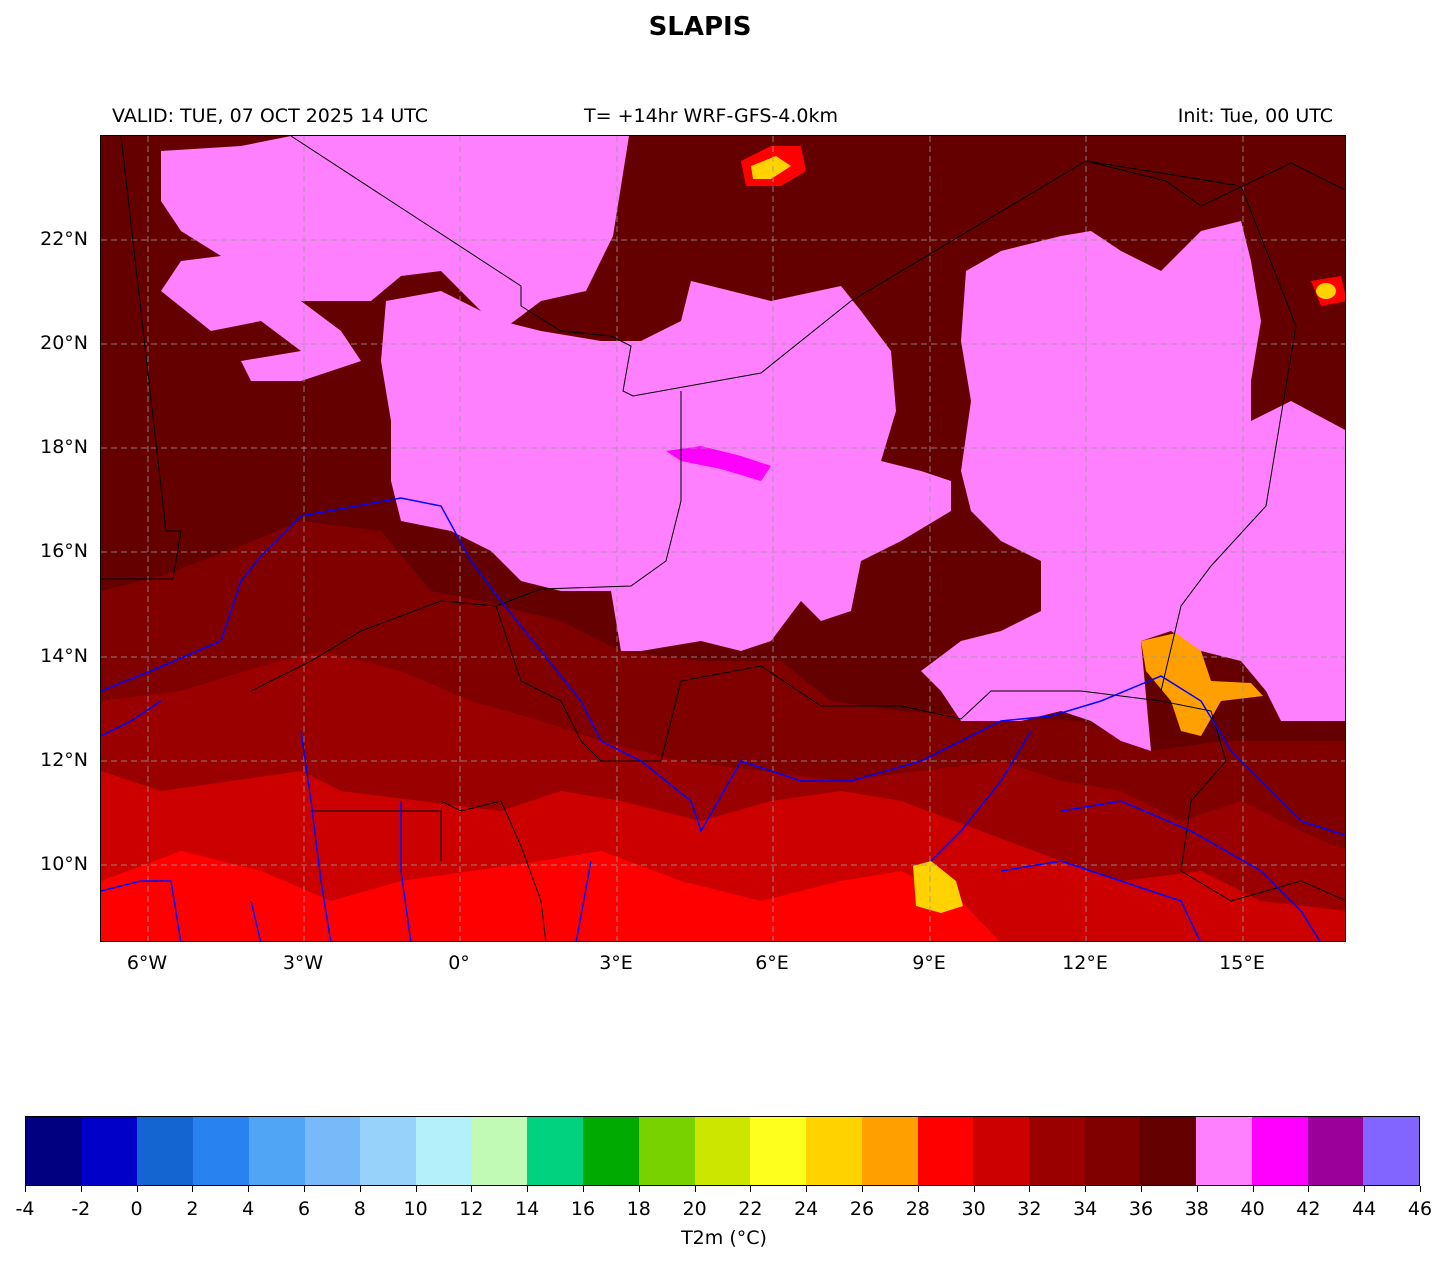  I want to click on colorbar-tick-label: 20, so click(694, 1209).